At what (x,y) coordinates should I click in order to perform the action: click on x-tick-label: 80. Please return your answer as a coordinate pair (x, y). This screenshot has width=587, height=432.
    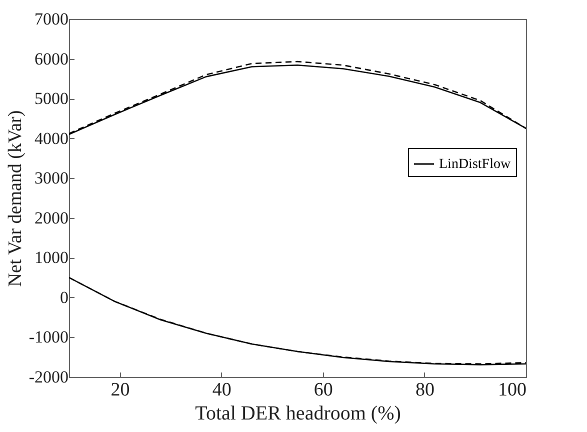
    Looking at the image, I should click on (424, 390).